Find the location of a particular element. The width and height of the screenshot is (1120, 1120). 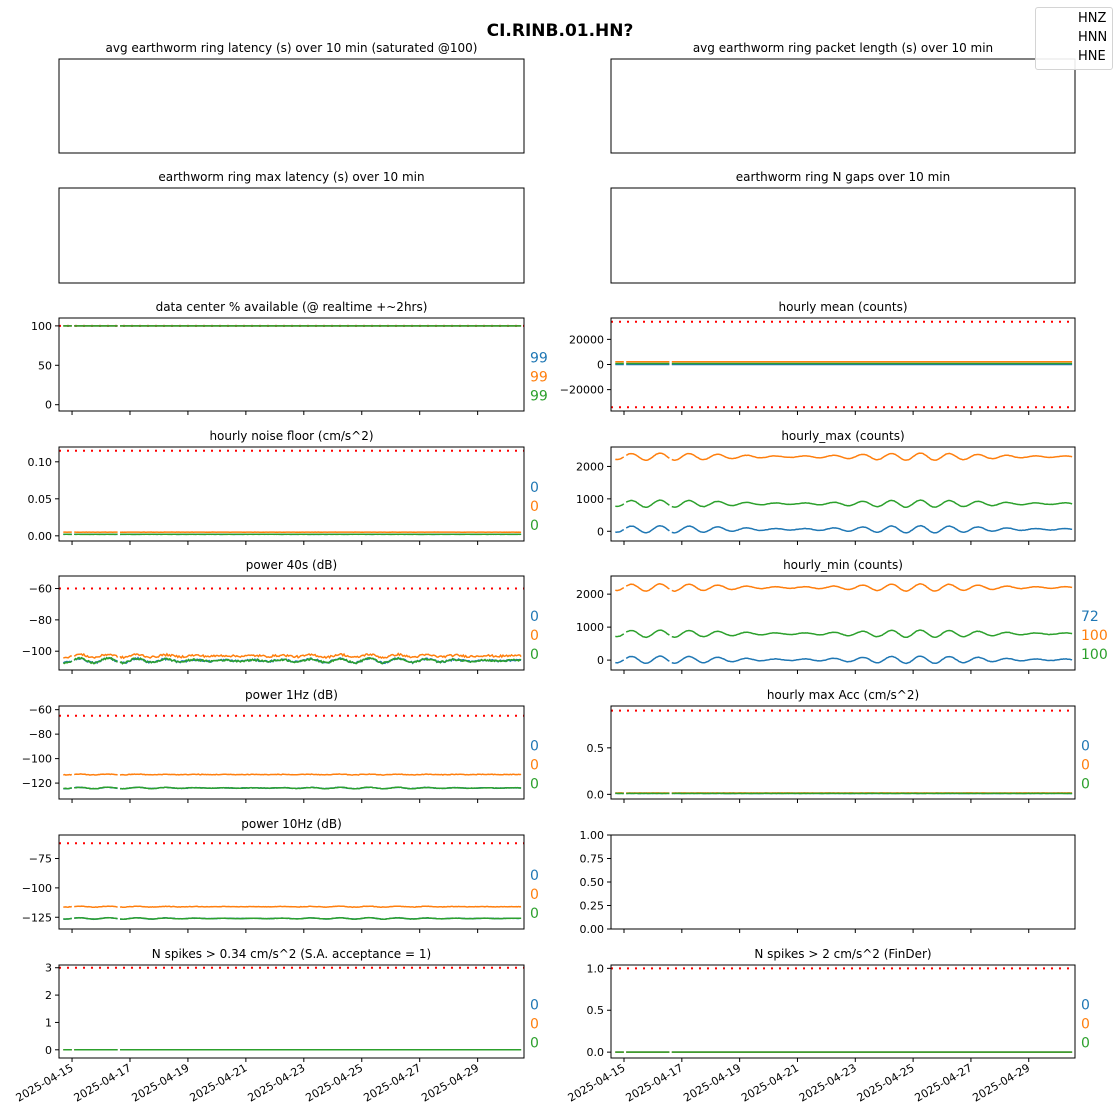

y-tick-label: −80 is located at coordinates (40, 734).